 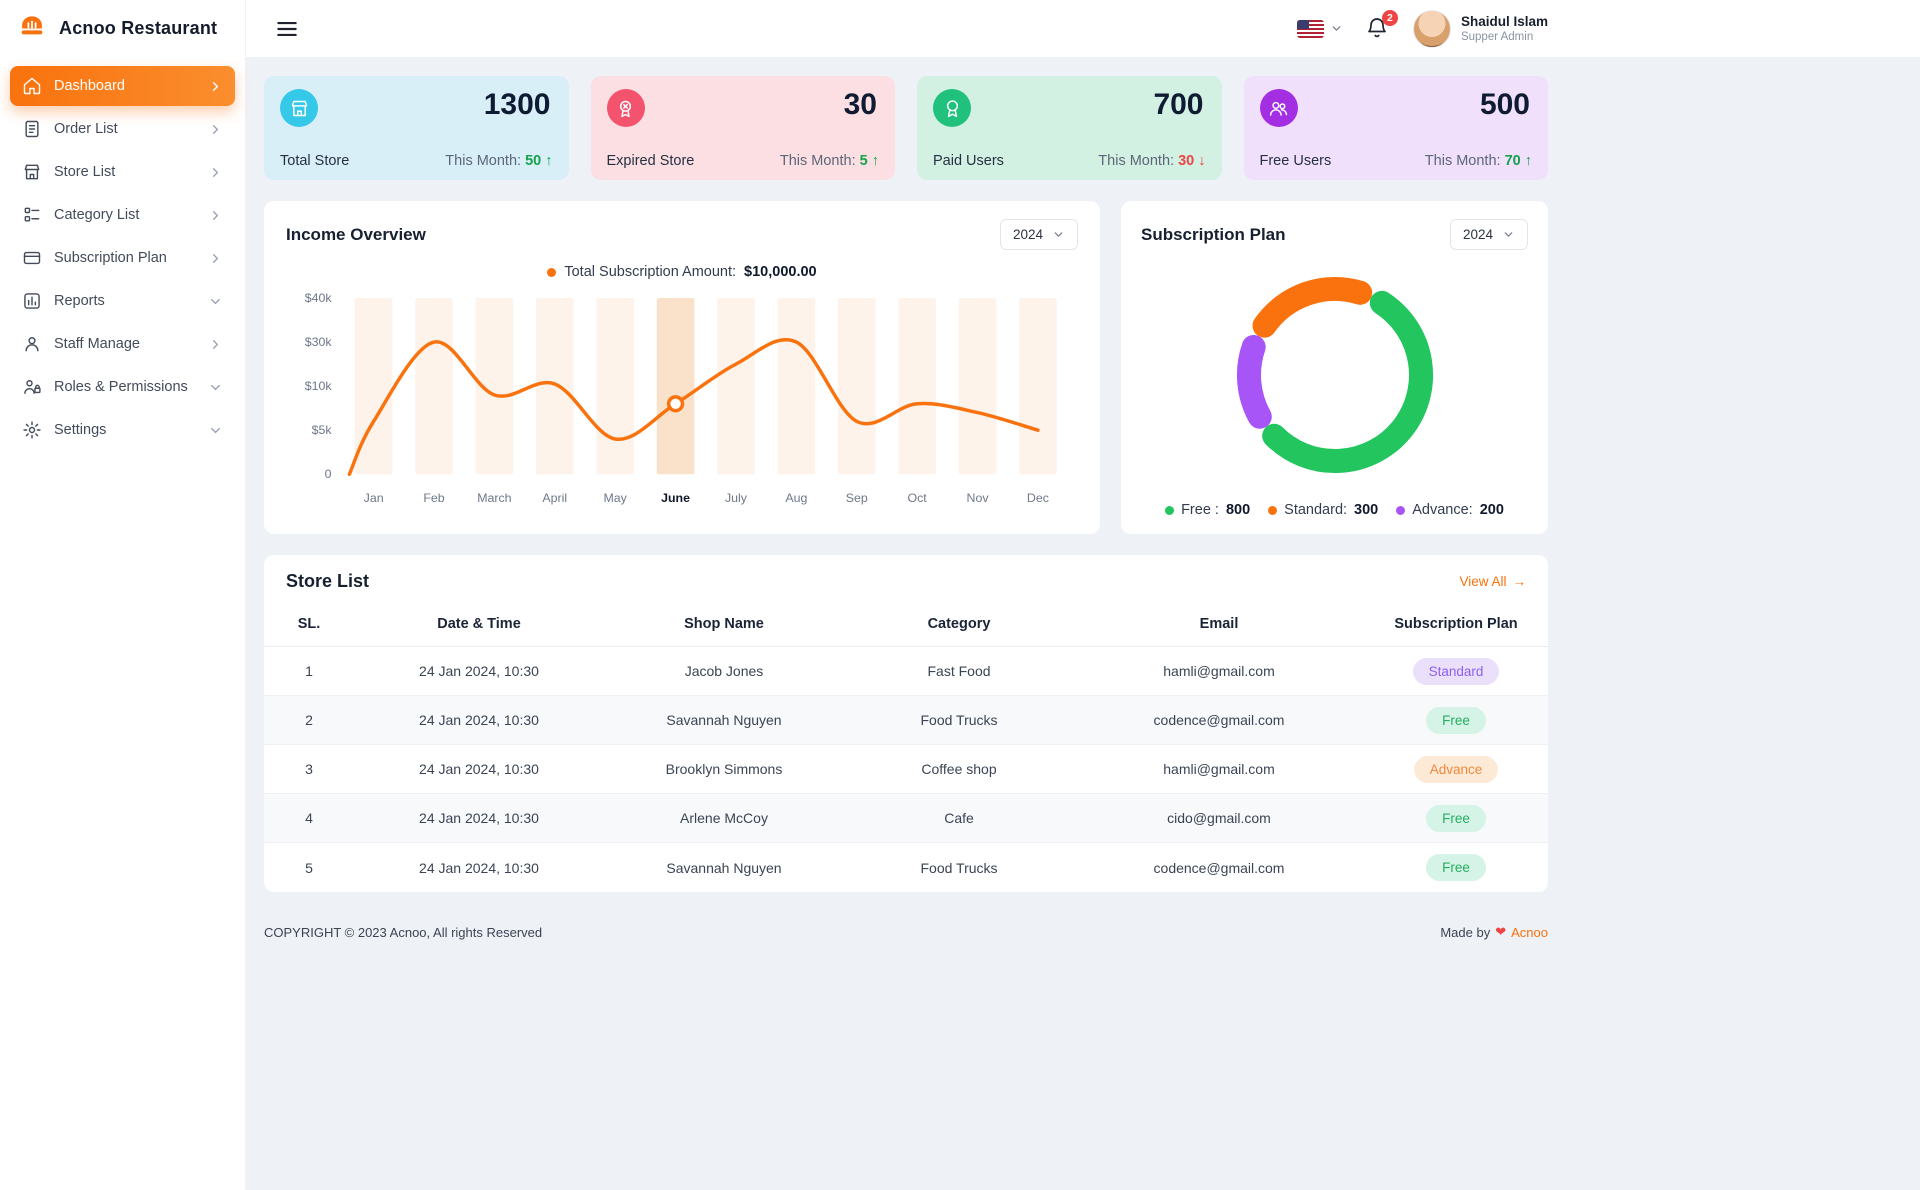 What do you see at coordinates (122, 430) in the screenshot?
I see `sidebar-item-settings: Settings` at bounding box center [122, 430].